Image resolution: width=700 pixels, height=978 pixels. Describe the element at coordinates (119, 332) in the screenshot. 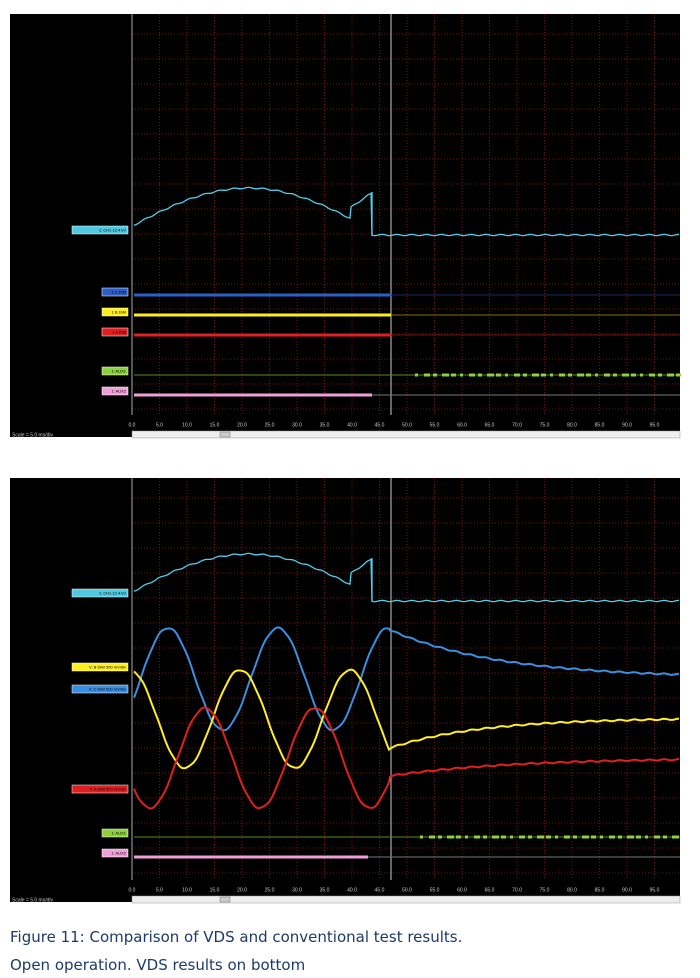

I see `channel-label: 1 A DIM` at that location.